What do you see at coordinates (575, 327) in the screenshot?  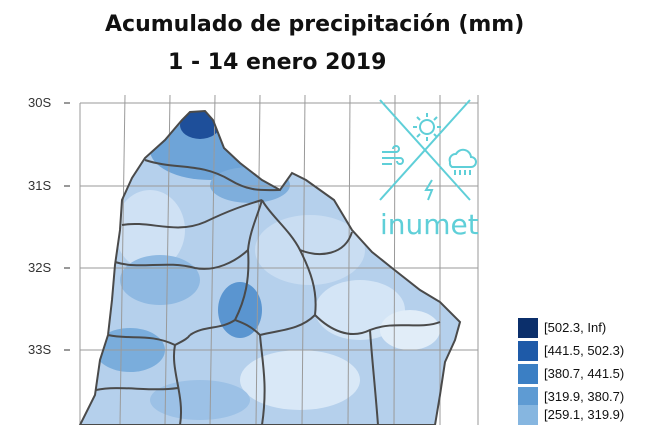 I see `legend-label: [502.3, Inf)` at bounding box center [575, 327].